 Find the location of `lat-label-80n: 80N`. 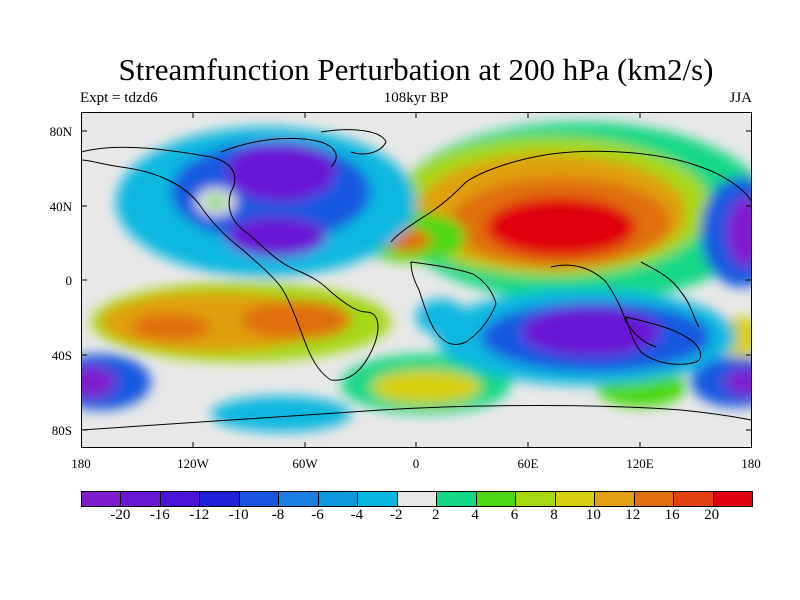

lat-label-80n: 80N is located at coordinates (60, 131).